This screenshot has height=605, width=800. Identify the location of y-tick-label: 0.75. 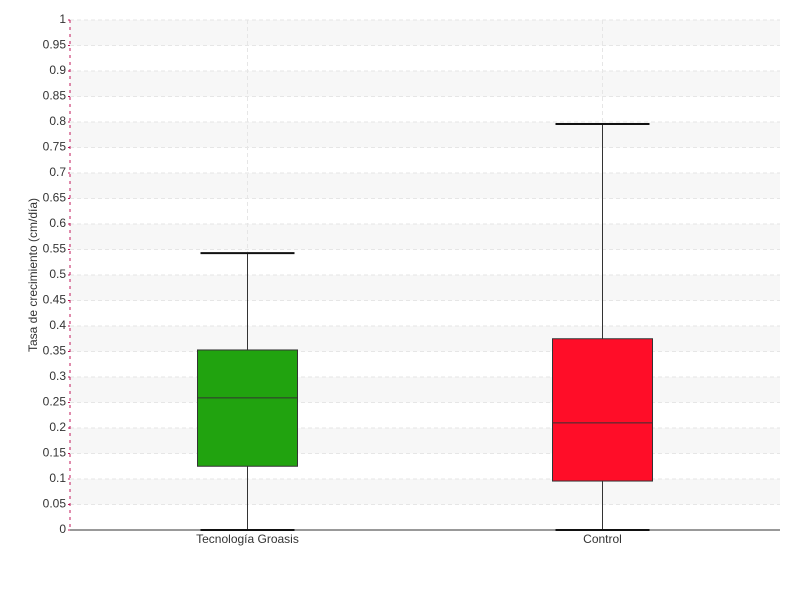
(55, 147).